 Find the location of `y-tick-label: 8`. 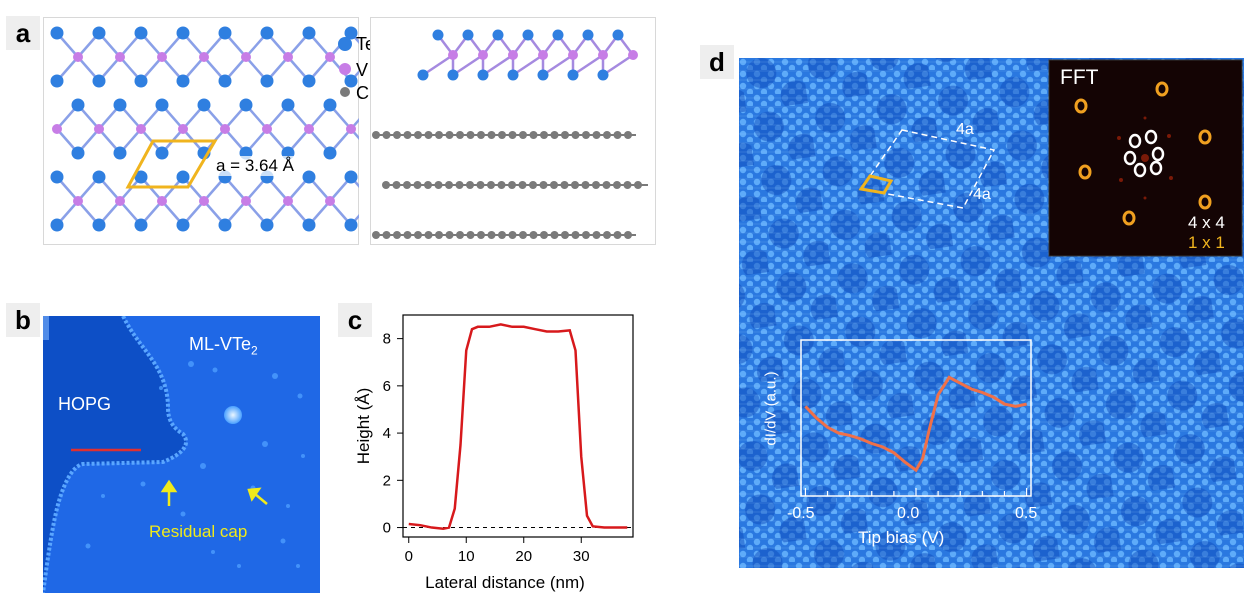

y-tick-label: 8 is located at coordinates (387, 339).